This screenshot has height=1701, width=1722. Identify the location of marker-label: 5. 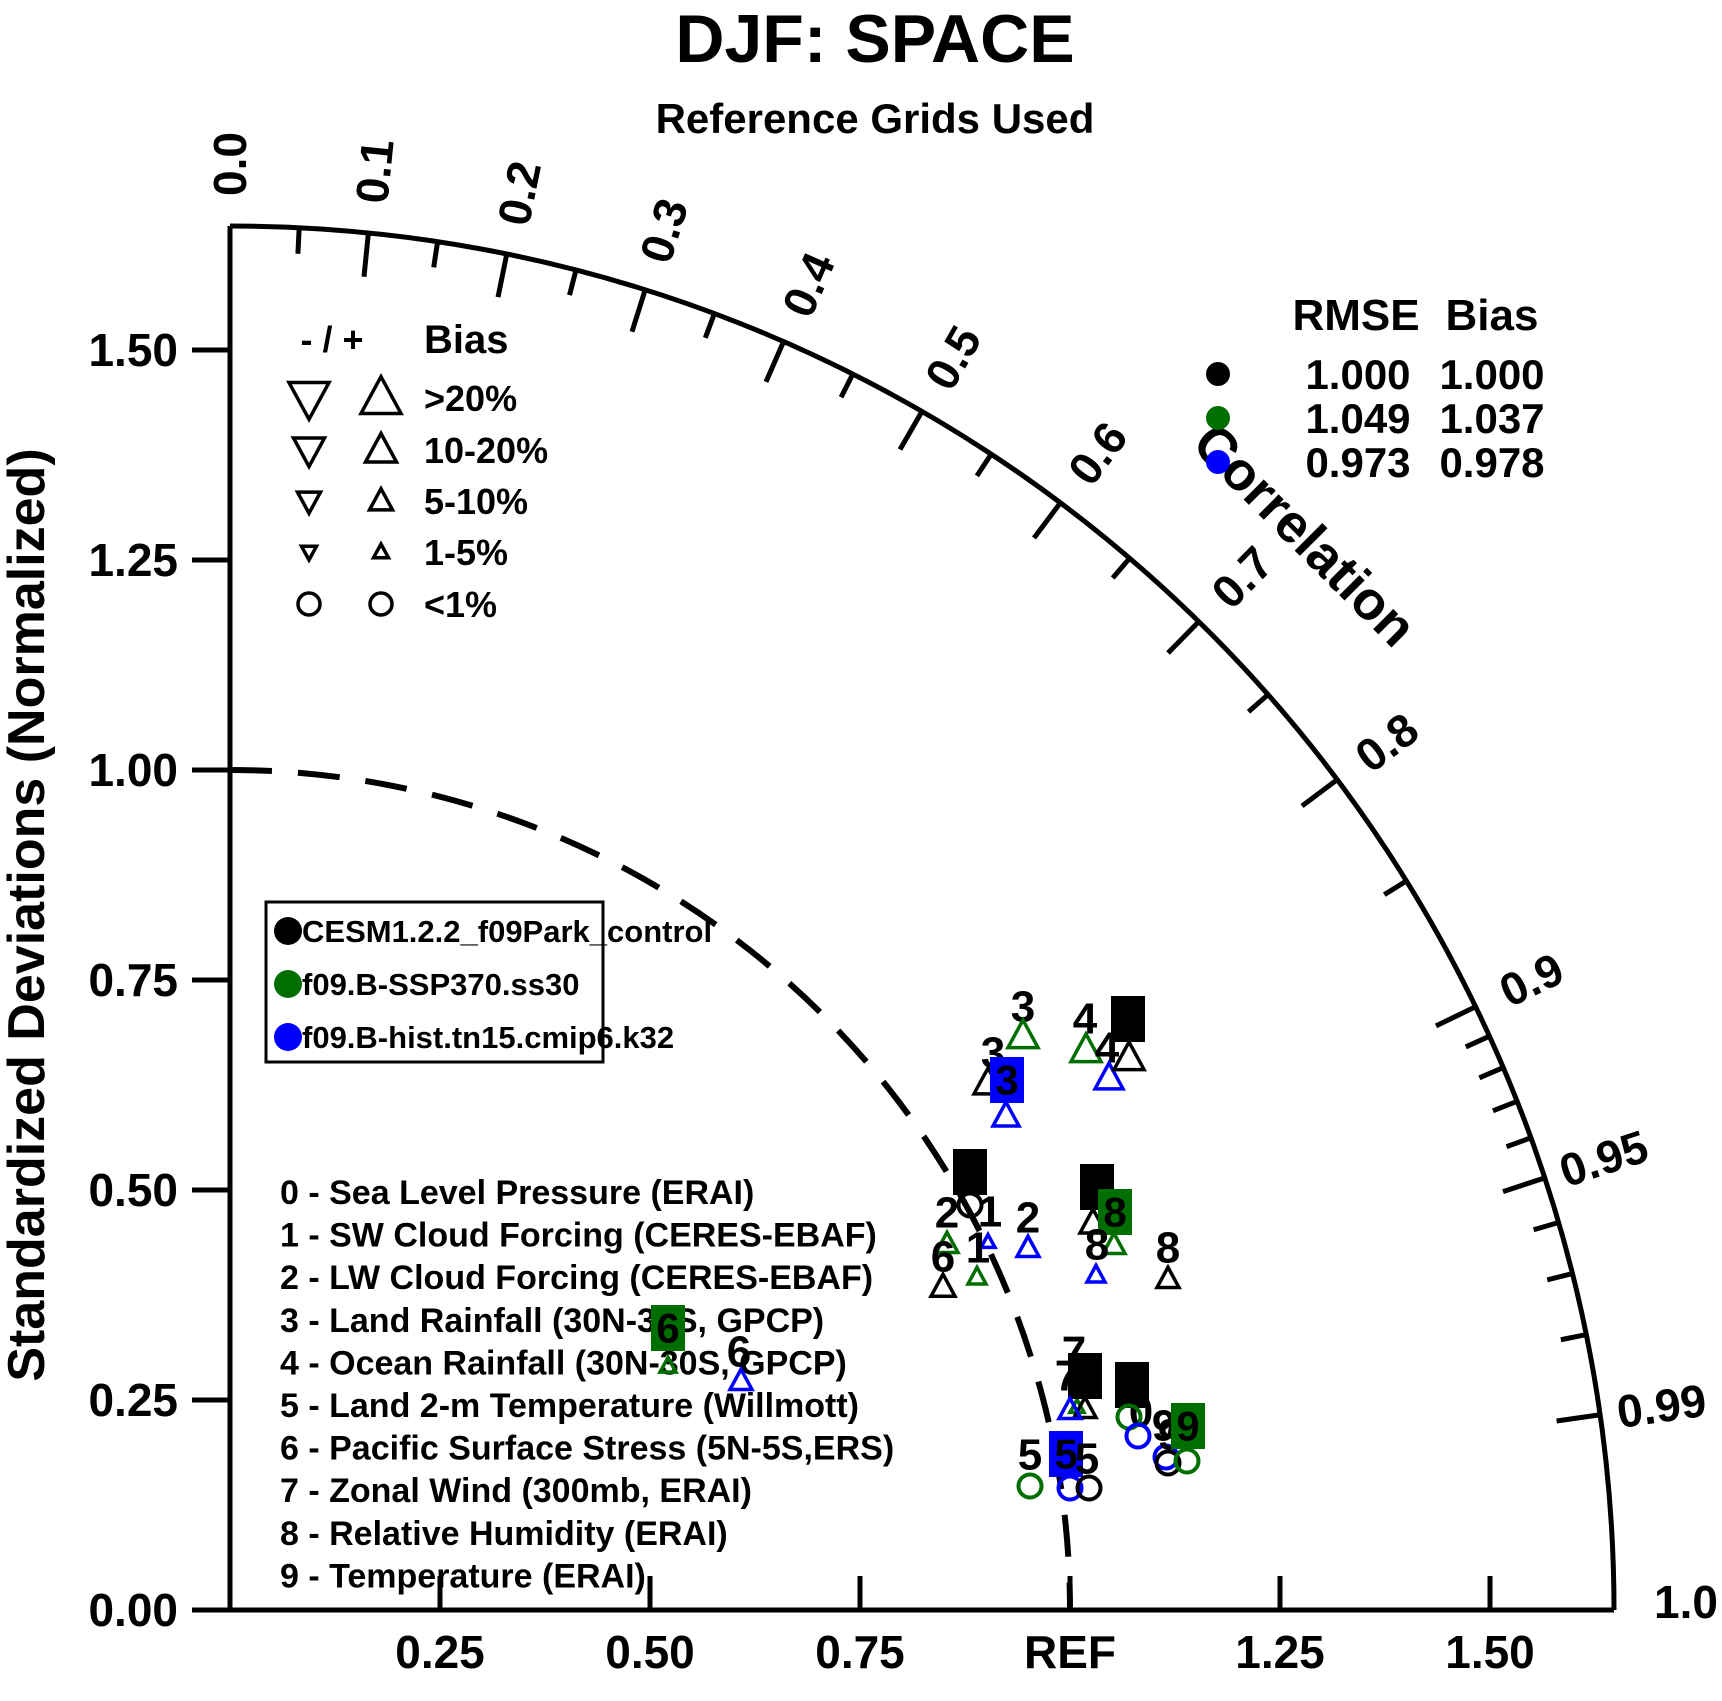
(1030, 1455).